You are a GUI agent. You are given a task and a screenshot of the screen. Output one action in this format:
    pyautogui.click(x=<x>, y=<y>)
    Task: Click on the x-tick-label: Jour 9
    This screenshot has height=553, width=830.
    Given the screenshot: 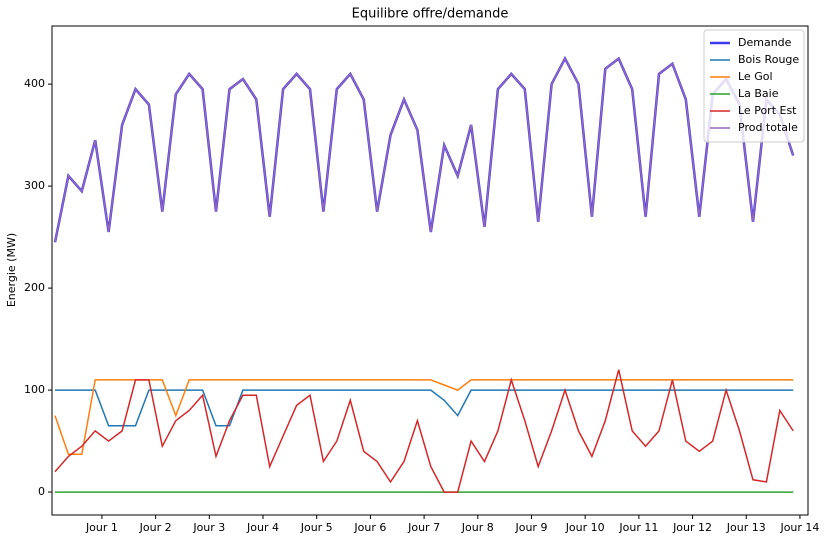 What is the action you would take?
    pyautogui.click(x=530, y=527)
    